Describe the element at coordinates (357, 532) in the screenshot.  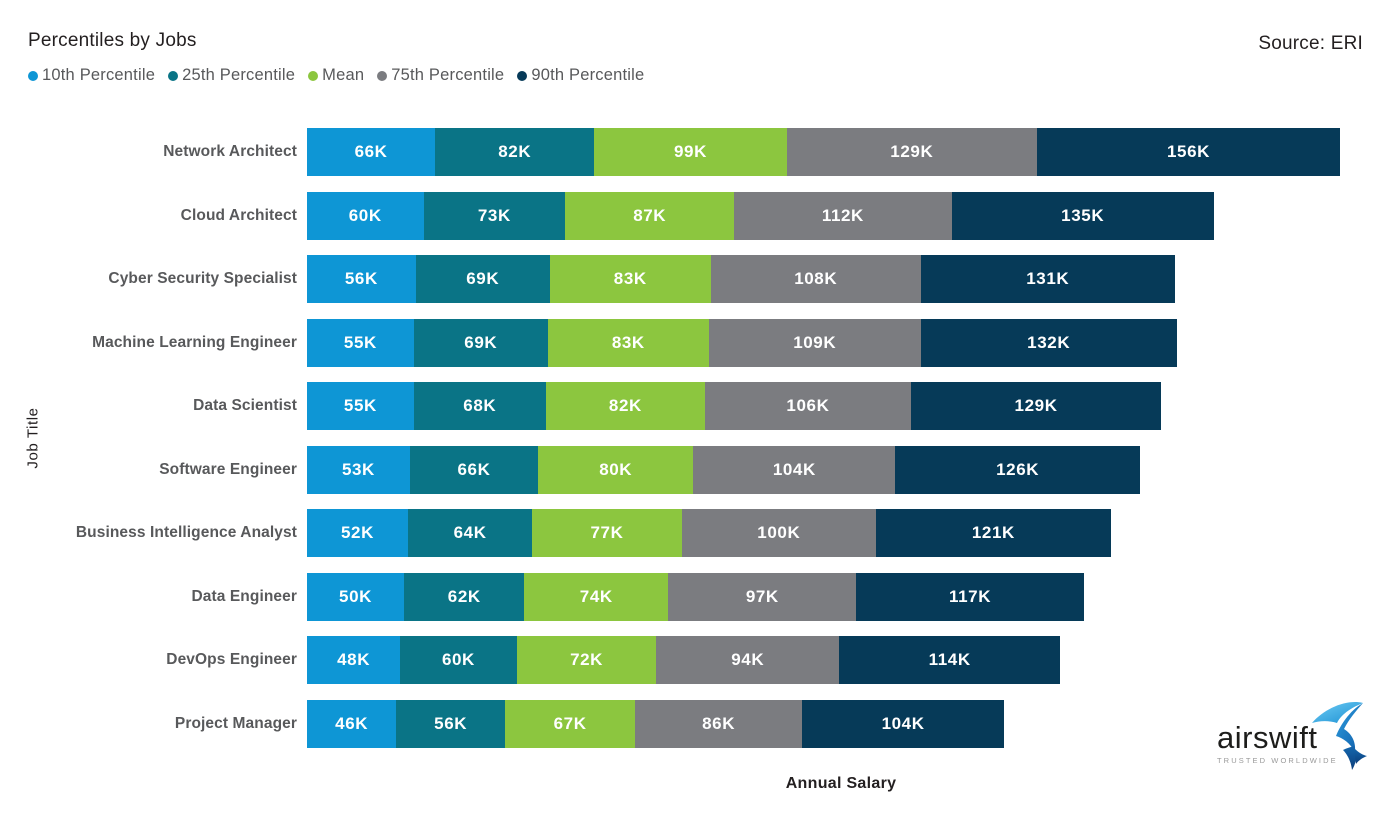
I see `bar-value-label: 52K` at that location.